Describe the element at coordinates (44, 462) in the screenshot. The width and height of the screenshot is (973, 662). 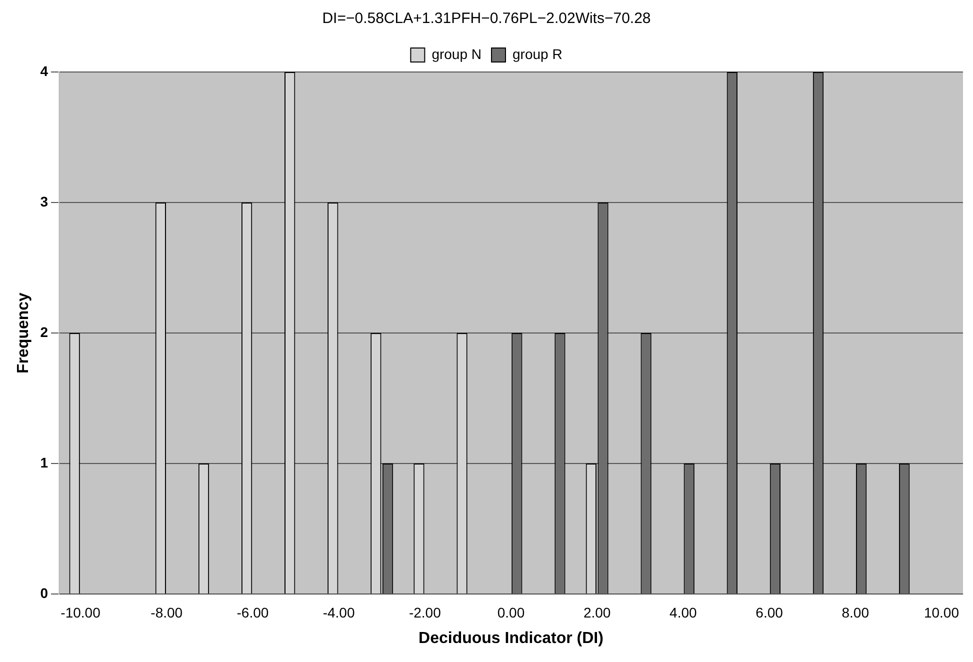
I see `y-tick-label: 1` at that location.